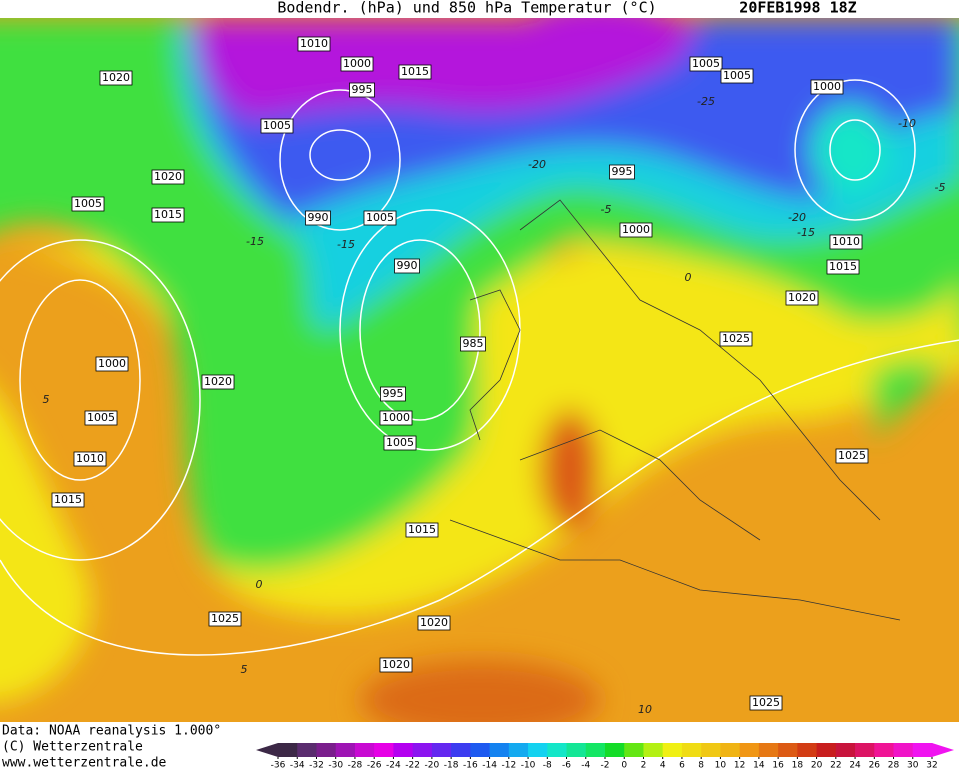 This screenshot has width=959, height=770. I want to click on colorbar-tick-label: -12, so click(508, 765).